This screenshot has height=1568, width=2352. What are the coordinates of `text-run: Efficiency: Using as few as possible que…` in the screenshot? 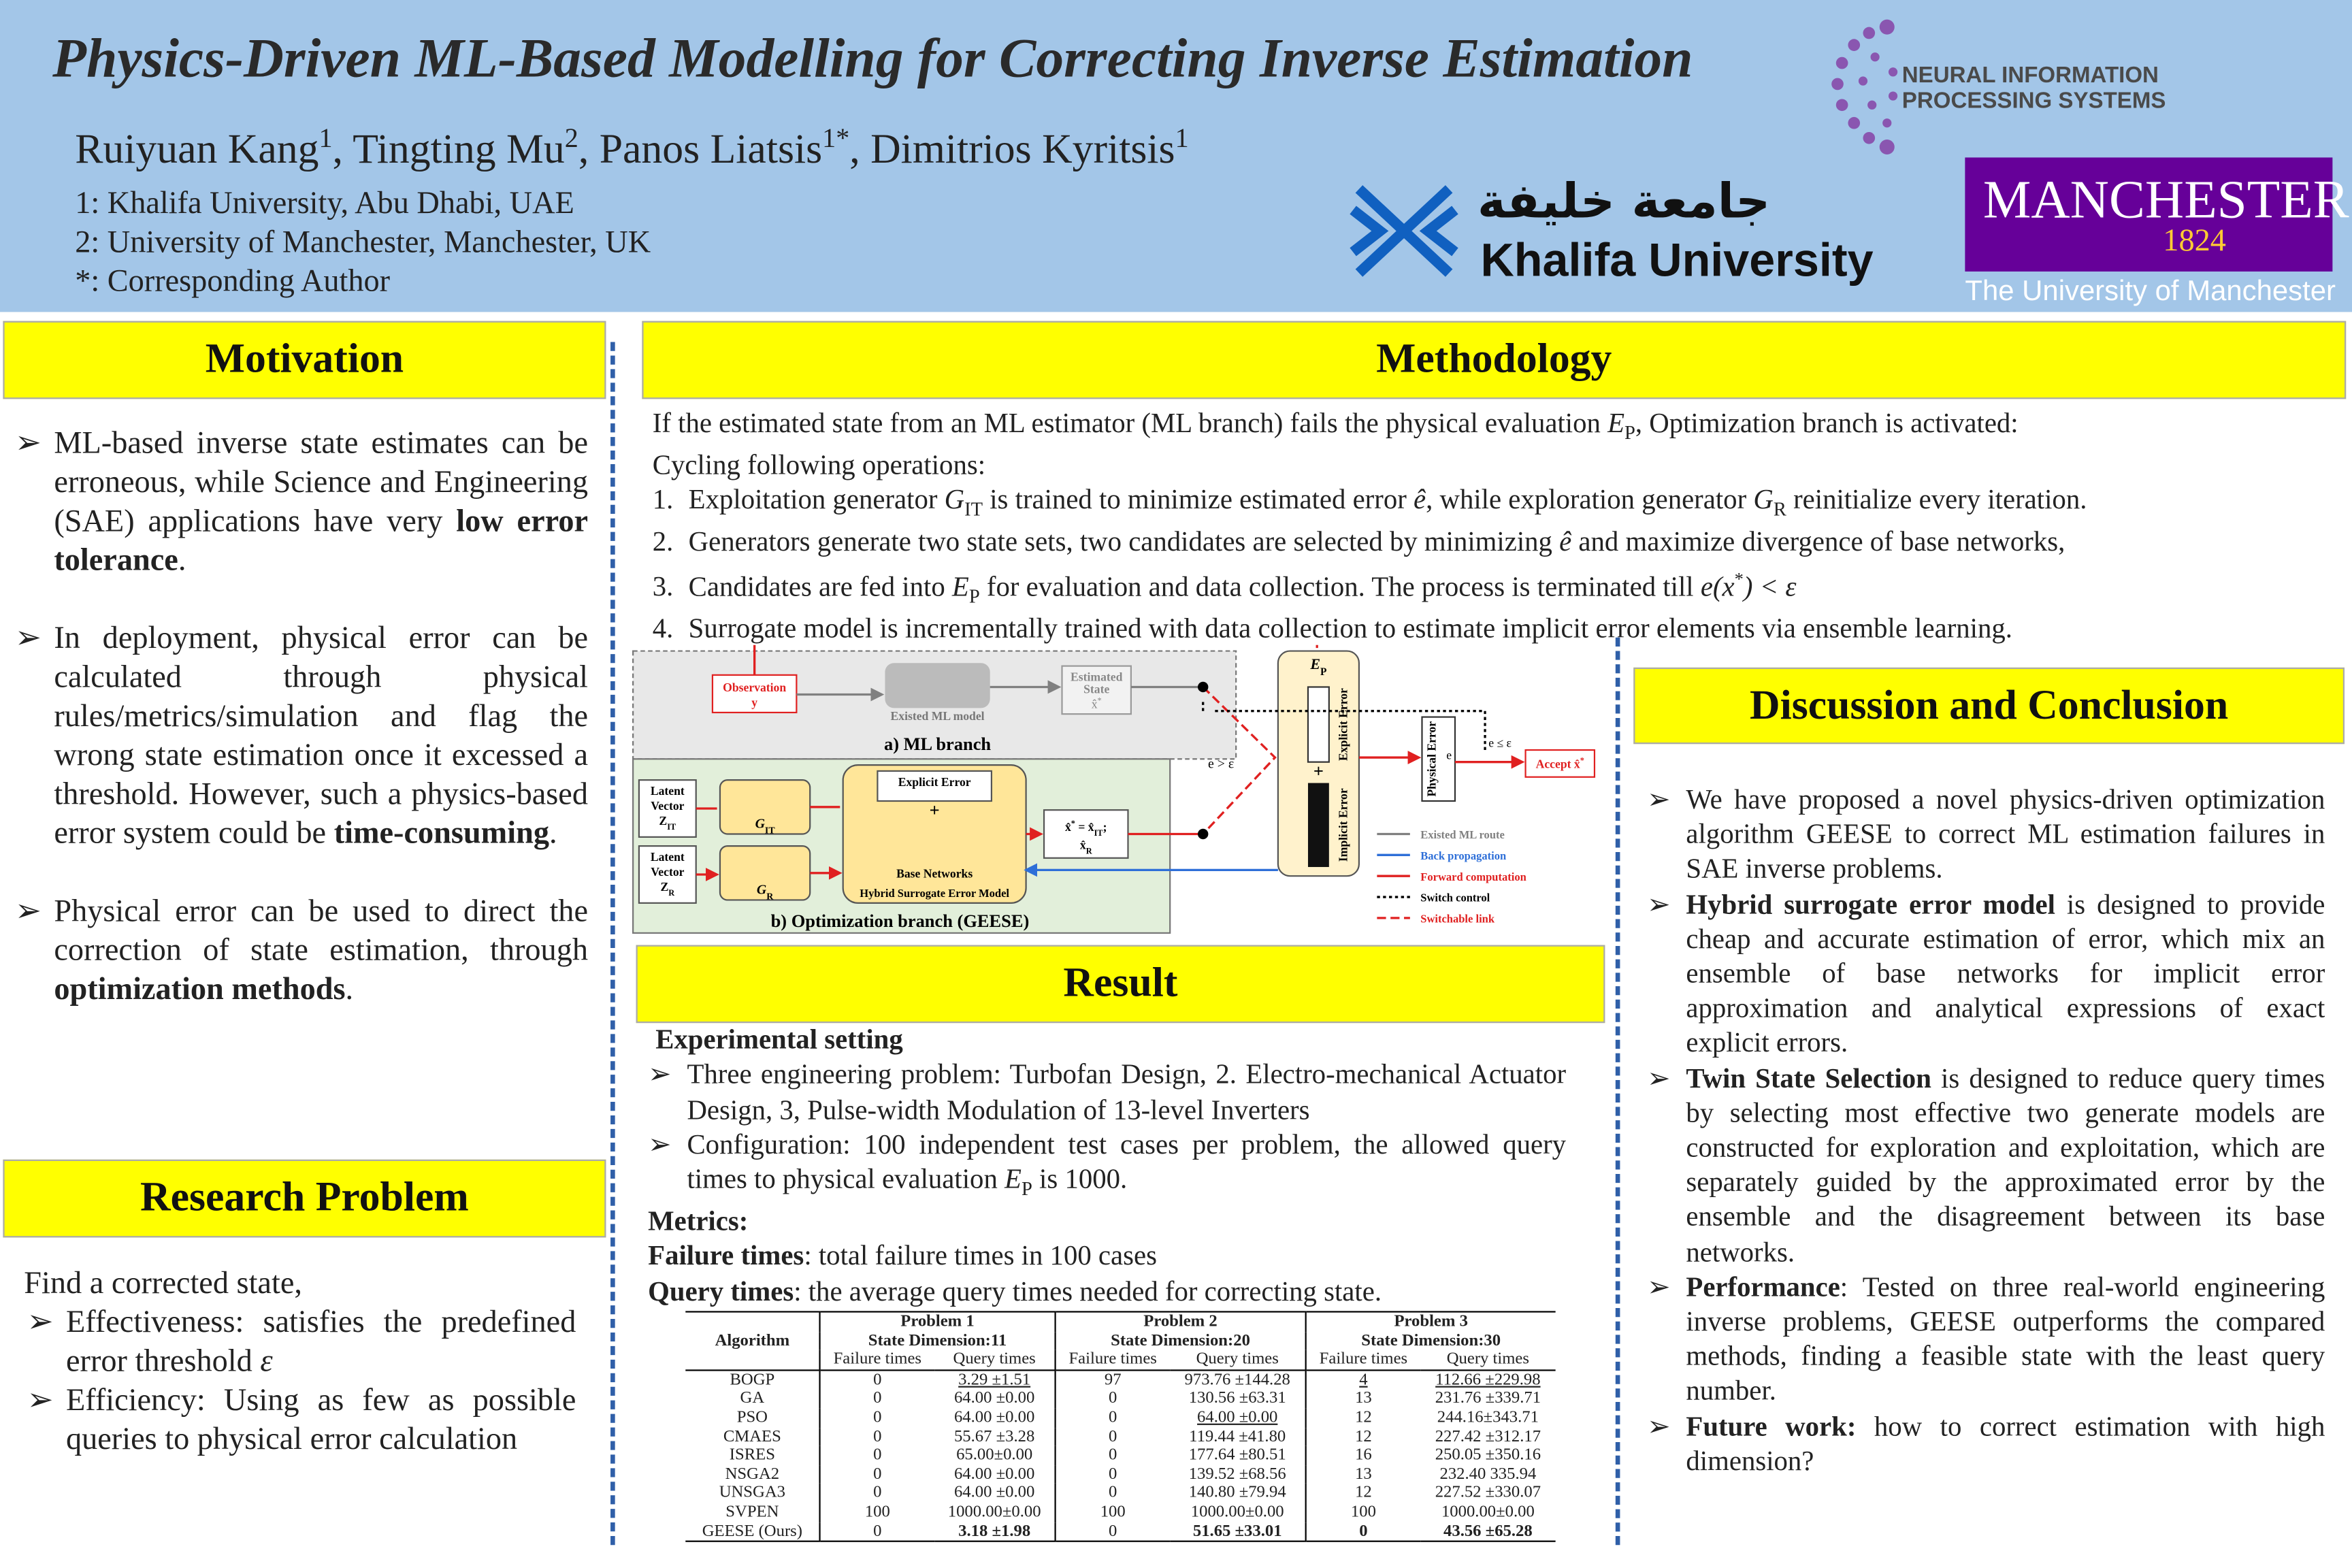 It's located at (320, 1419).